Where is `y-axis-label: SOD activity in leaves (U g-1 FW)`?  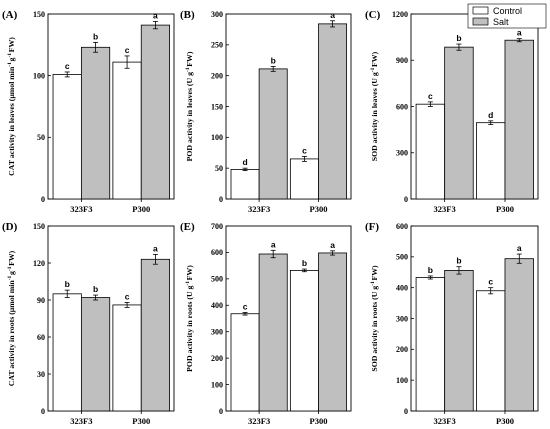 y-axis-label: SOD activity in leaves (U g-1 FW) is located at coordinates (374, 106).